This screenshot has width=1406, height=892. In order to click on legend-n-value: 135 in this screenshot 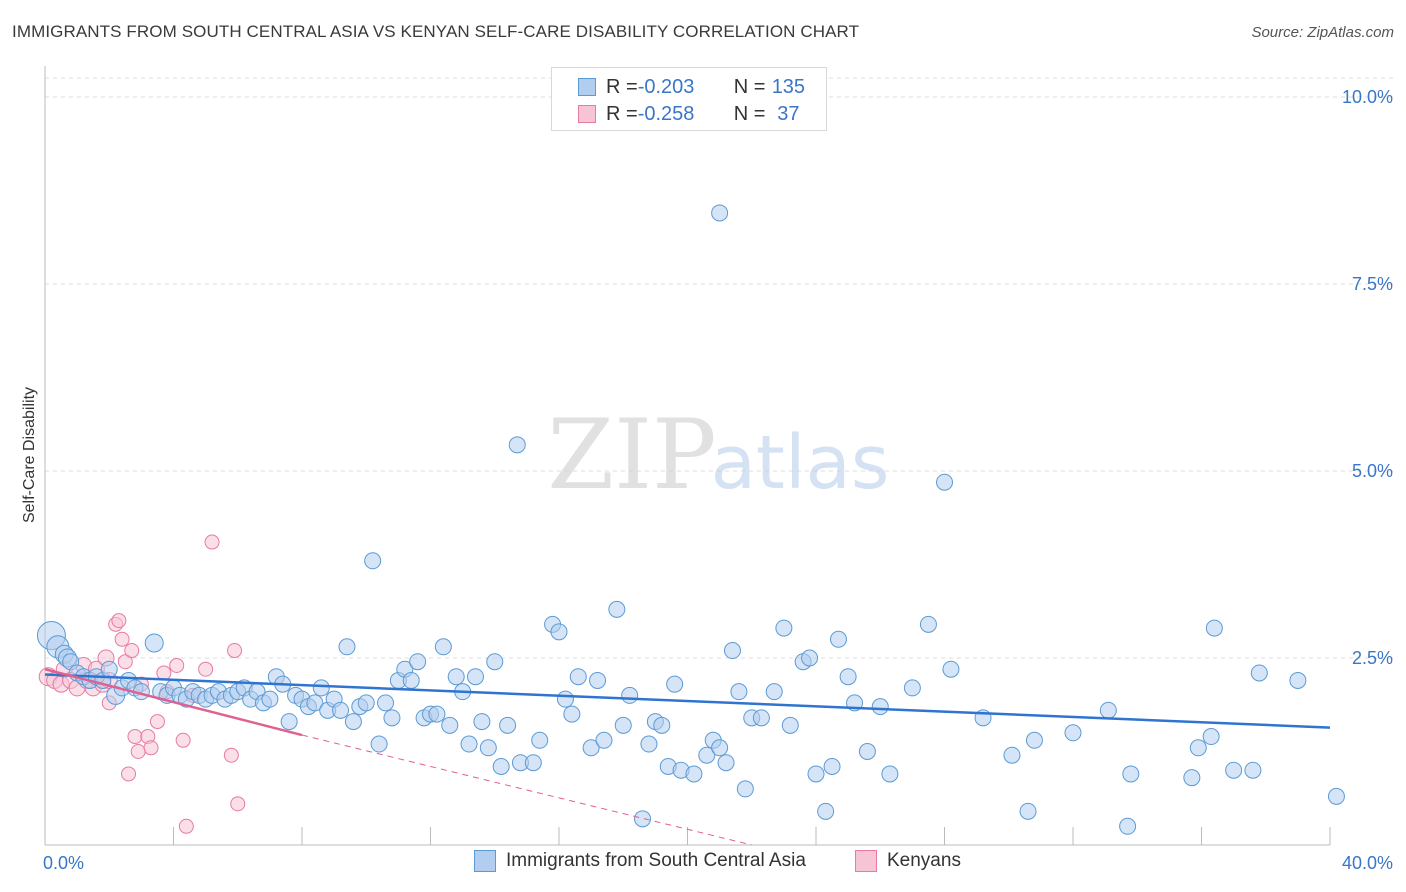, I will do `click(788, 86)`.